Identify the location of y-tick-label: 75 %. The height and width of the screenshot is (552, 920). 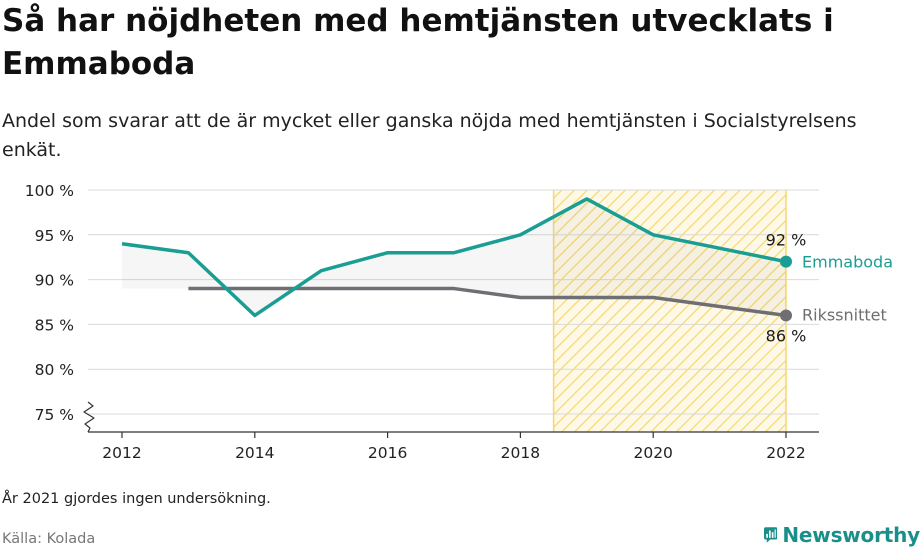
(54, 415).